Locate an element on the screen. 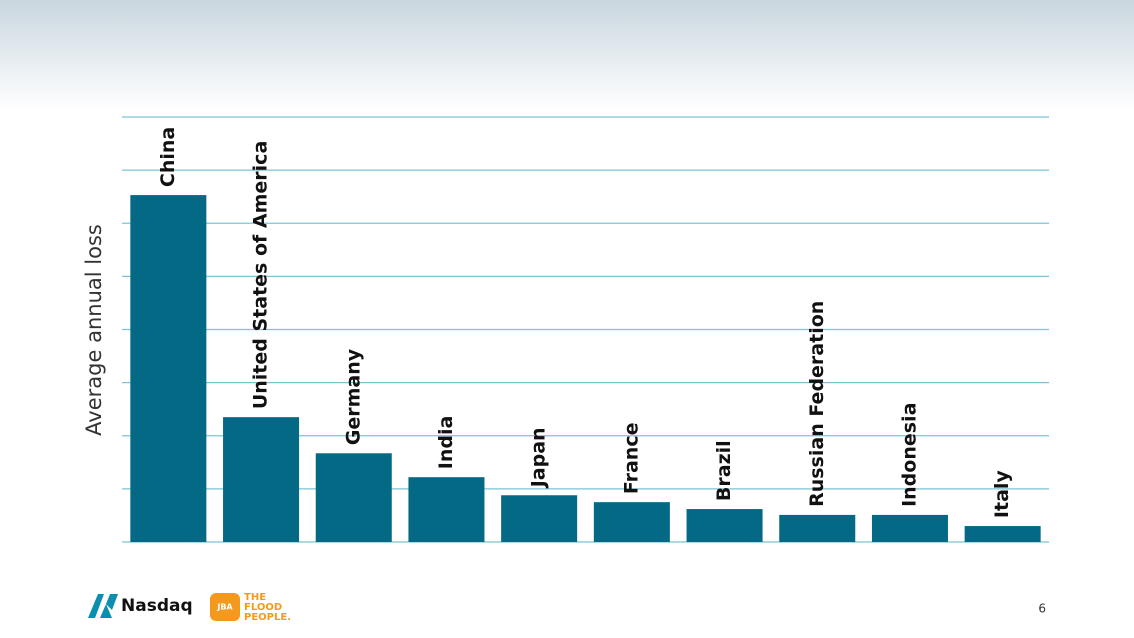 This screenshot has width=1134, height=638. partner-line: FLOOD is located at coordinates (263, 607).